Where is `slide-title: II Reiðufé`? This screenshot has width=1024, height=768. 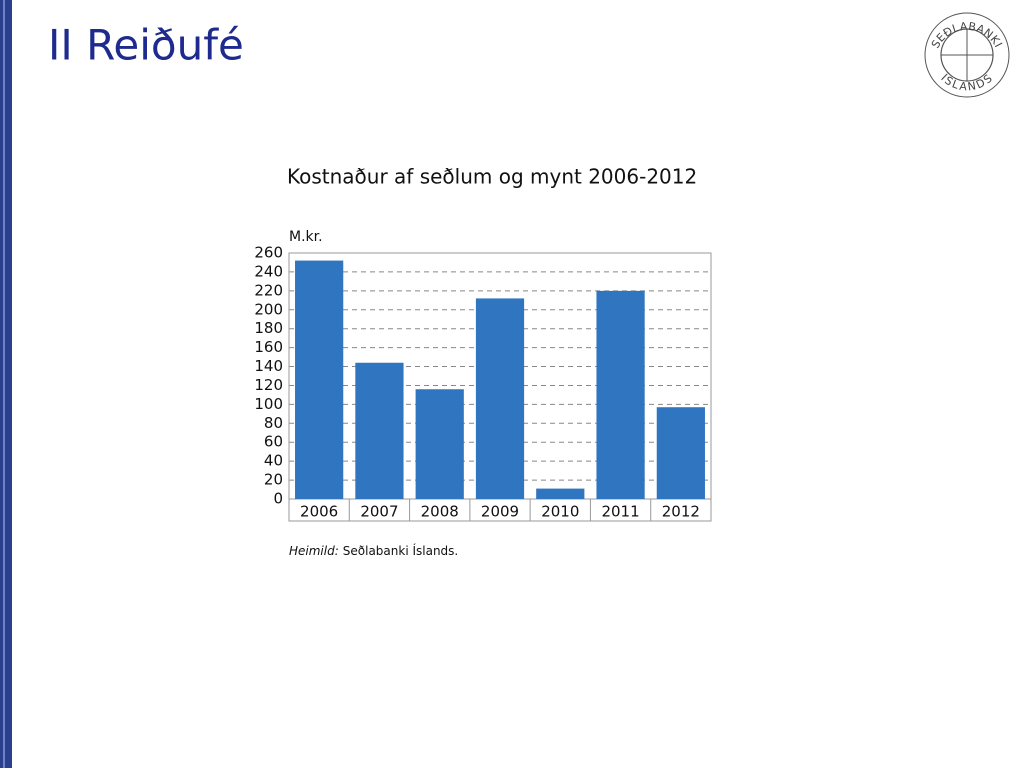
slide-title: II Reiðufé is located at coordinates (146, 45).